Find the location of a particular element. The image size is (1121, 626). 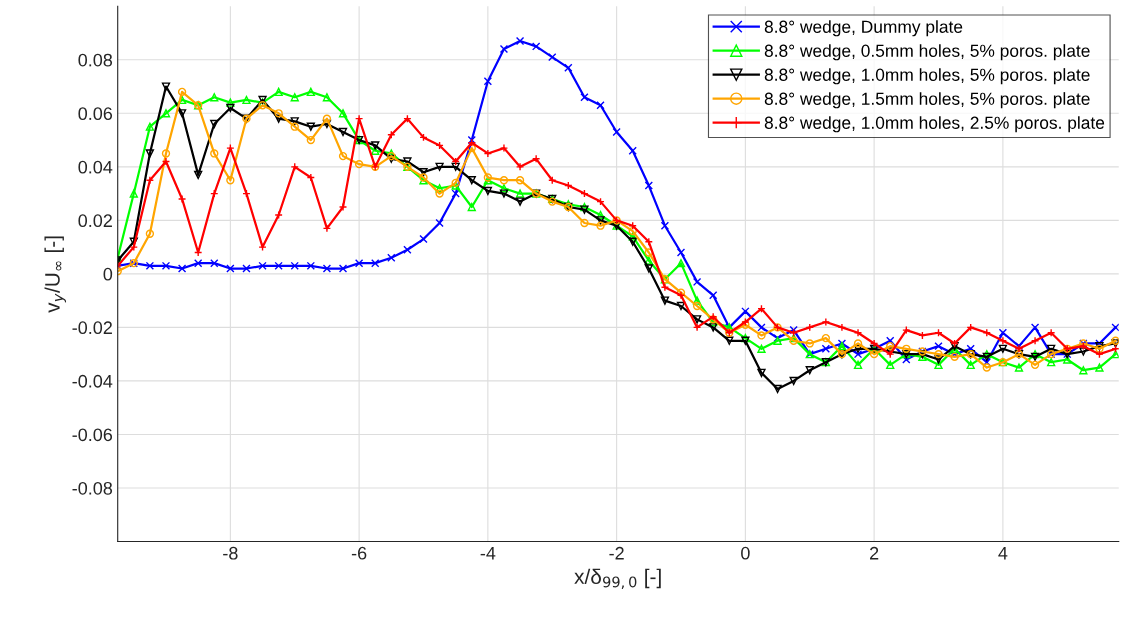

legend-label: 8.8° wedge, 1.5mm holes, 5% poros. plate is located at coordinates (927, 100).